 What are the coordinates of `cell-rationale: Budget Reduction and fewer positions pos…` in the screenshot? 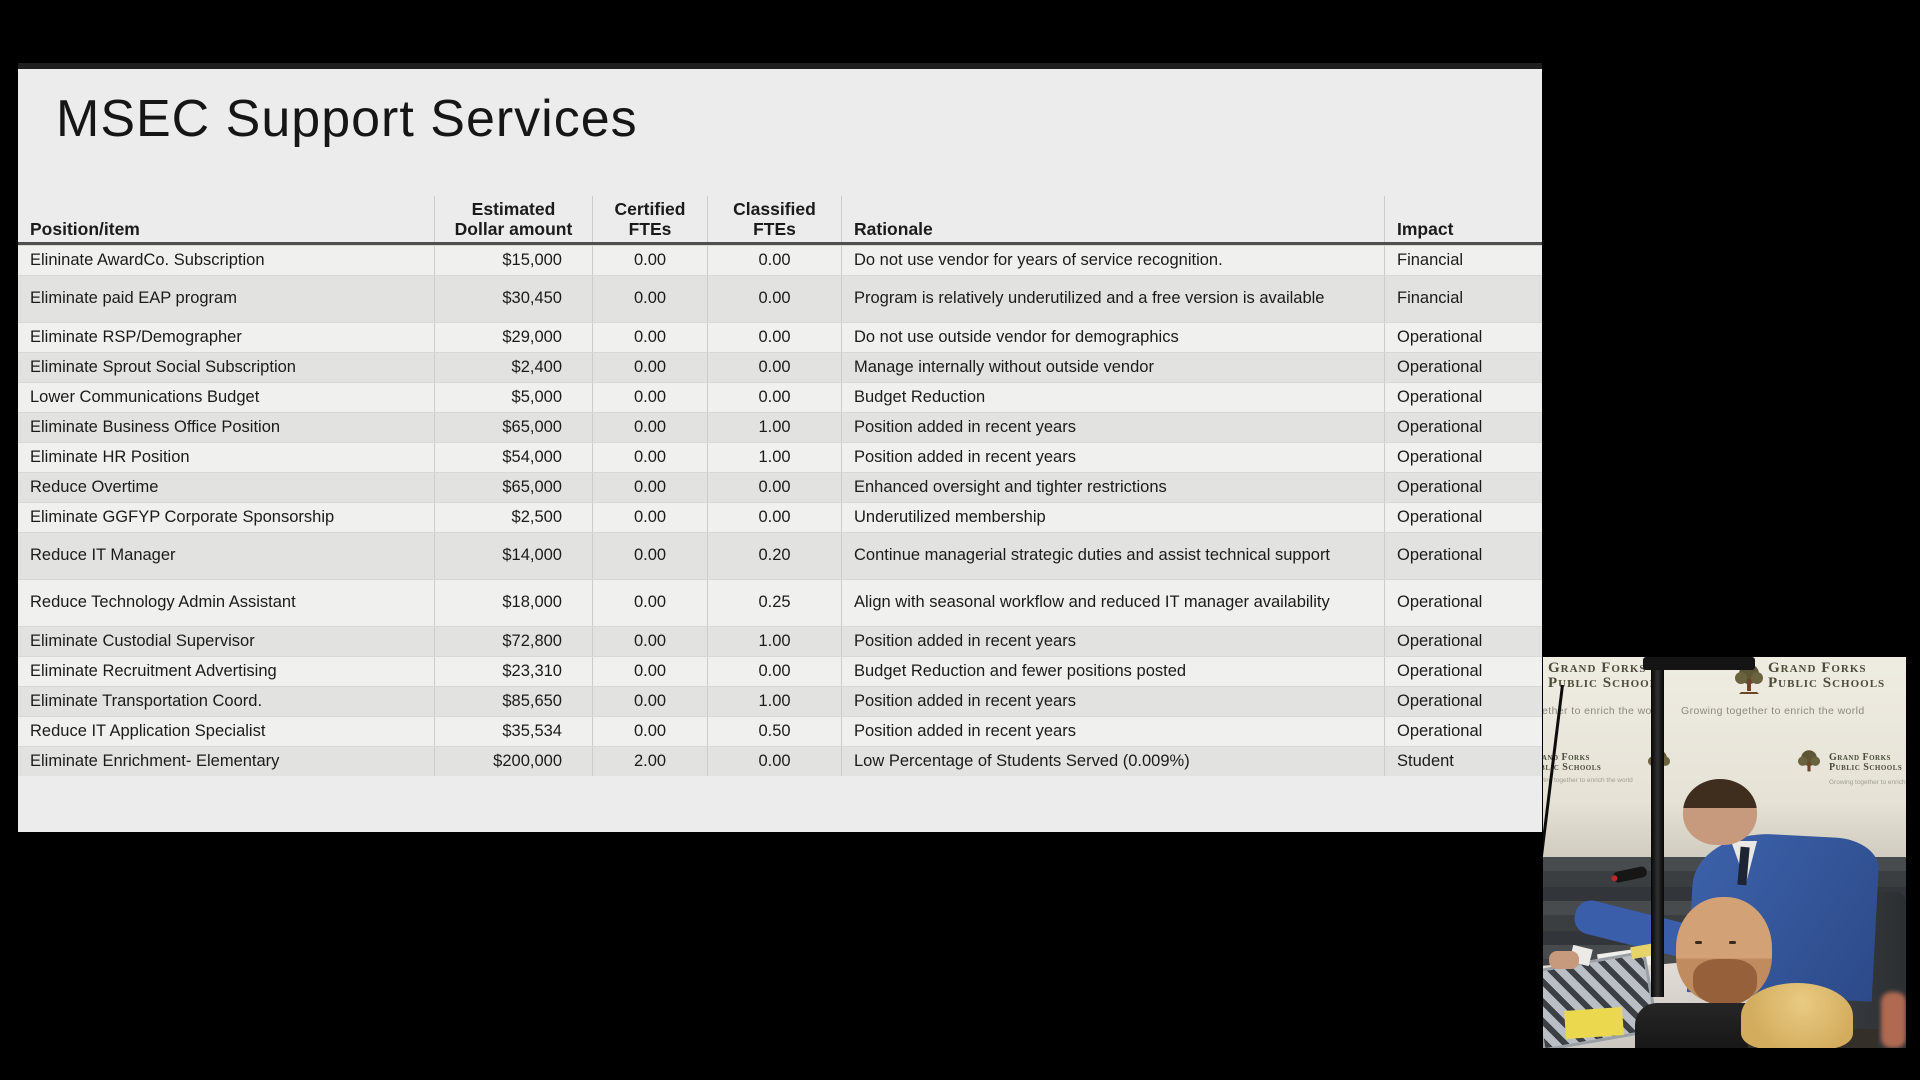 It's located at (1113, 671).